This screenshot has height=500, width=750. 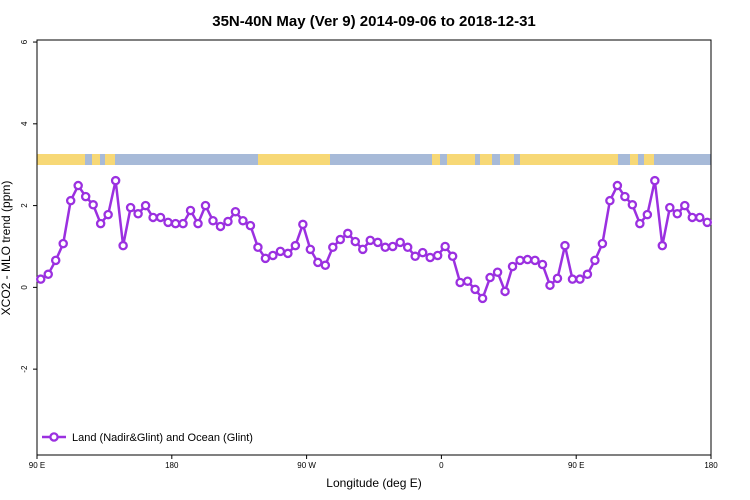 I want to click on surface-strip, so click(x=374, y=159).